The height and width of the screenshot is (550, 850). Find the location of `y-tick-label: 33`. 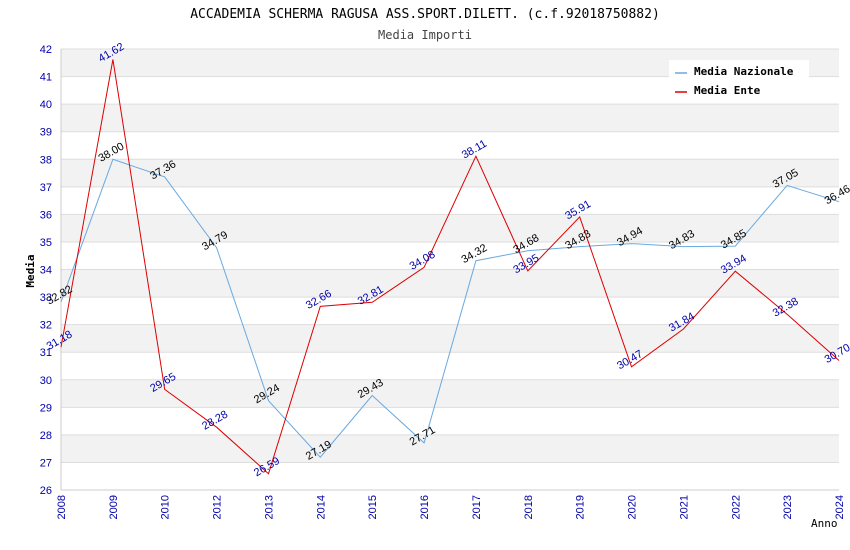

y-tick-label: 33 is located at coordinates (46, 298).